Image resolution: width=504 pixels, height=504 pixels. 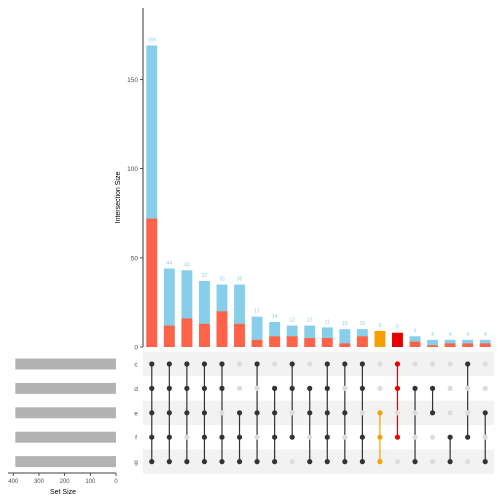 What do you see at coordinates (136, 365) in the screenshot?
I see `set-label: c` at bounding box center [136, 365].